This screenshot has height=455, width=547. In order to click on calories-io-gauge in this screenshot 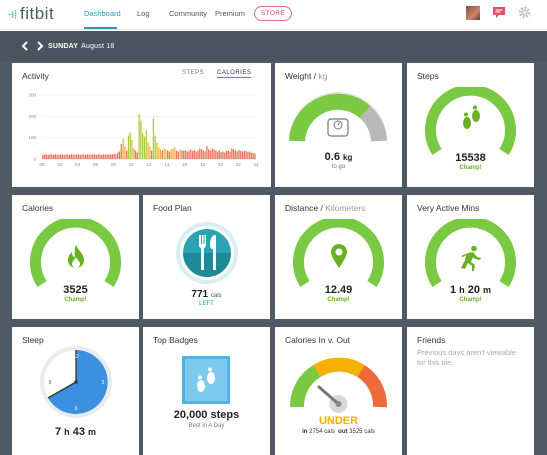, I will do `click(338, 385)`.